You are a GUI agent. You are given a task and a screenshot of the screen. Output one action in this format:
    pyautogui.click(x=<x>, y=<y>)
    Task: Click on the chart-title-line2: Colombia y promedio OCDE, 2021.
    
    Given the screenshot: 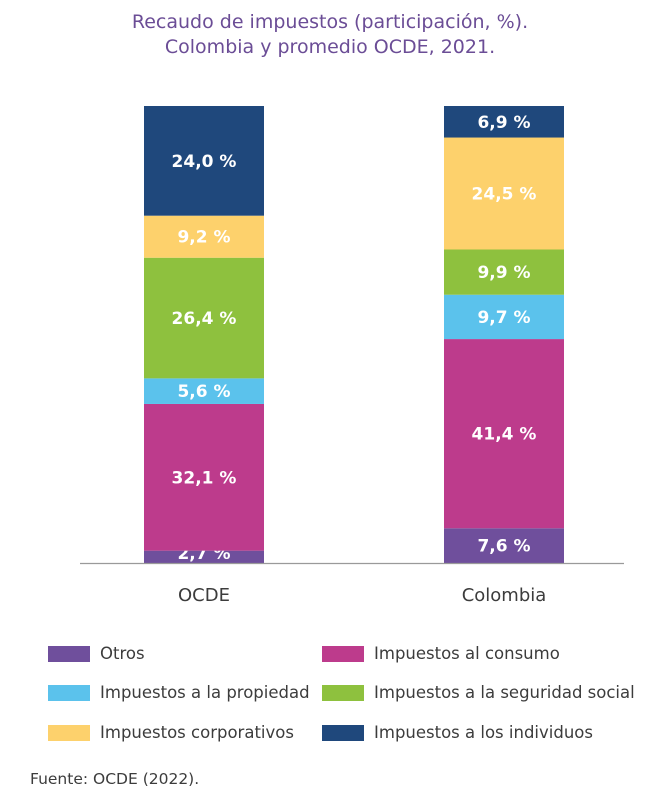 What is the action you would take?
    pyautogui.click(x=330, y=47)
    